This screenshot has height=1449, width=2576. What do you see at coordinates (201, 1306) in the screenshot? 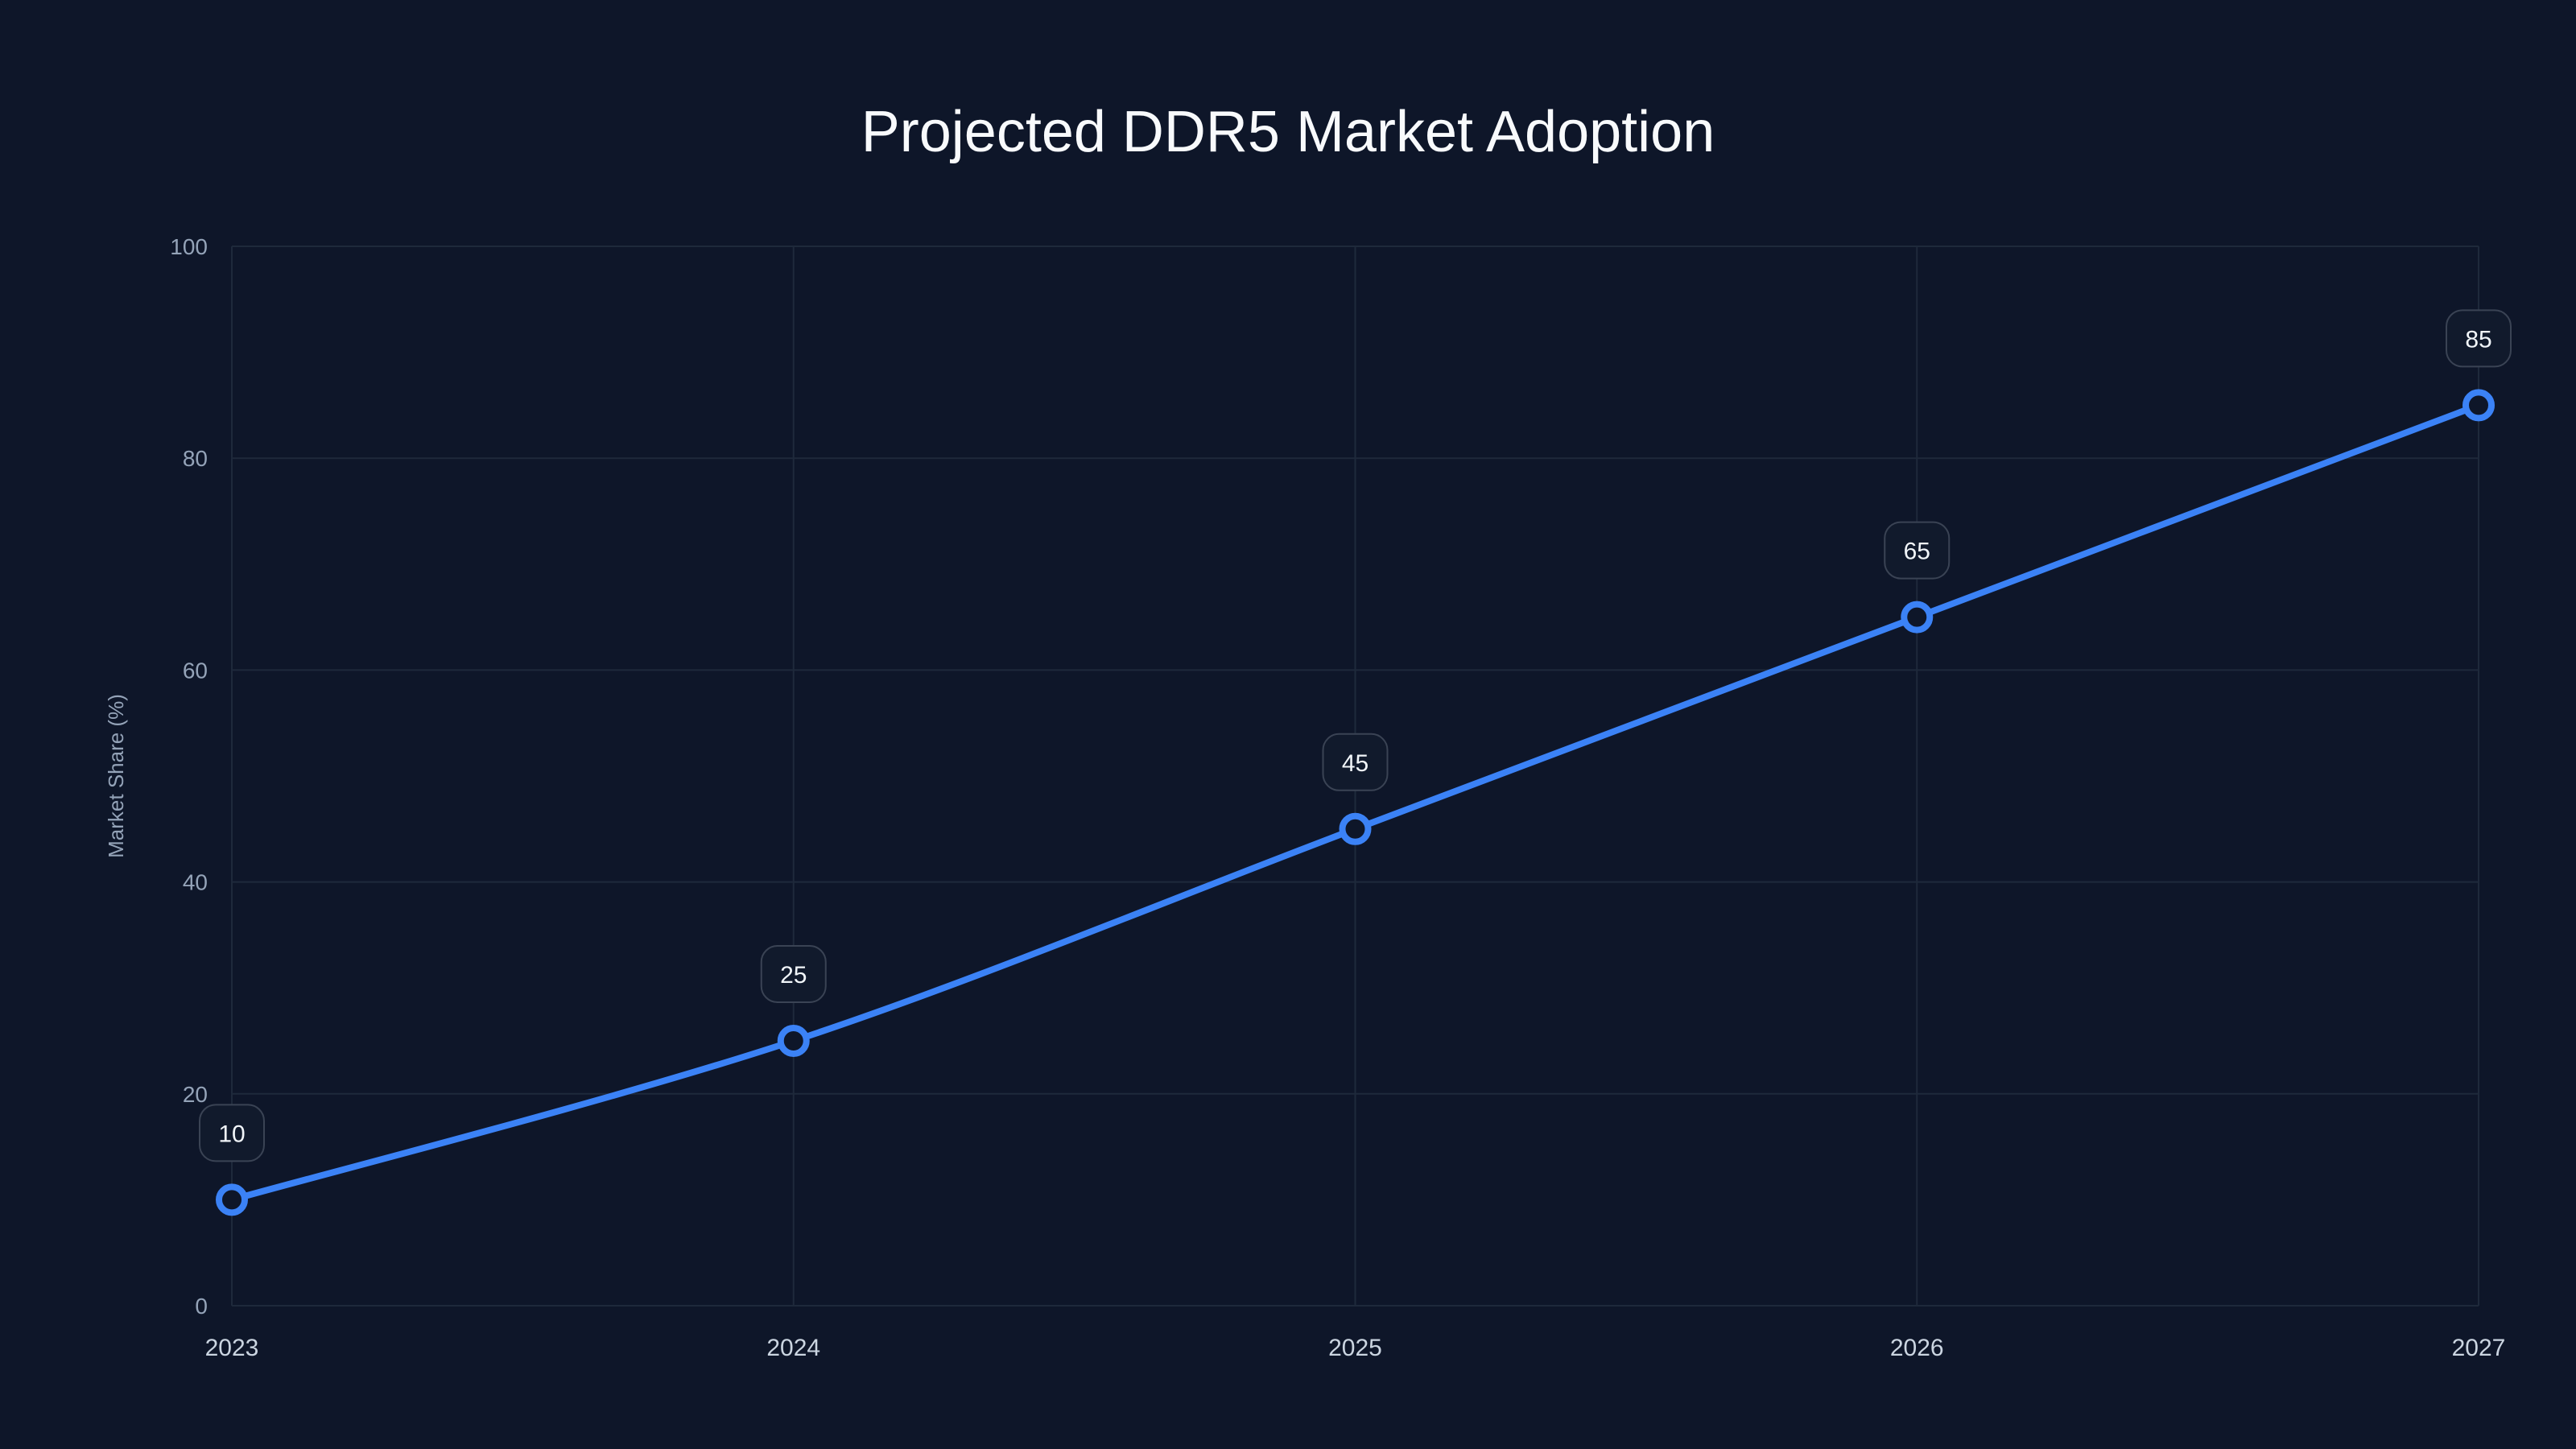
I see `y-tick-label: 0` at bounding box center [201, 1306].